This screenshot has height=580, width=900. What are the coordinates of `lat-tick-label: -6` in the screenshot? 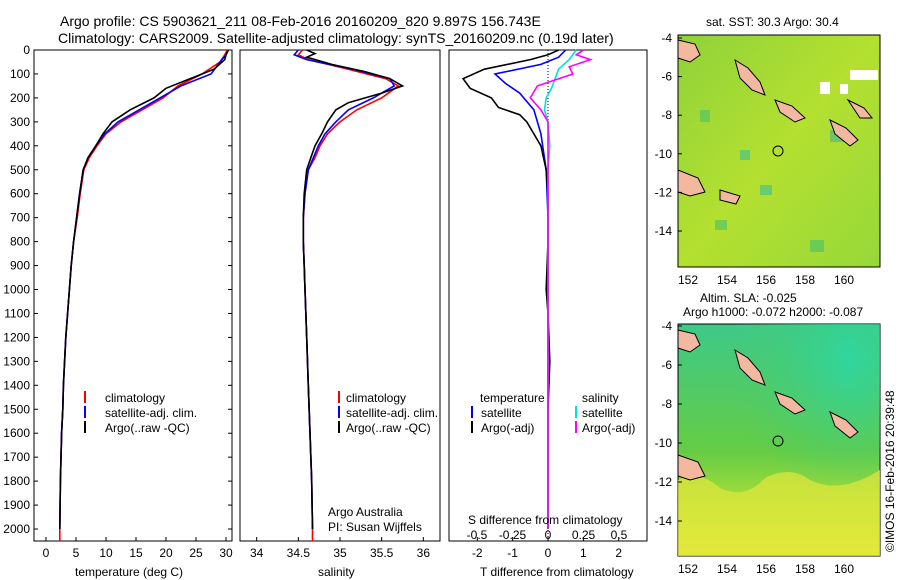 It's located at (666, 365).